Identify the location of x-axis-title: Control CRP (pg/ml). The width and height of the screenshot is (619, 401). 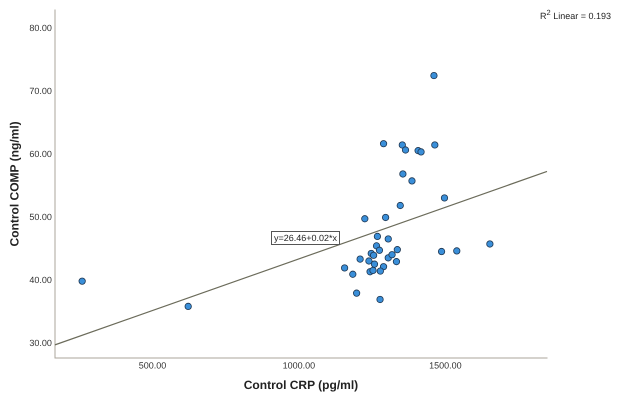
(301, 385).